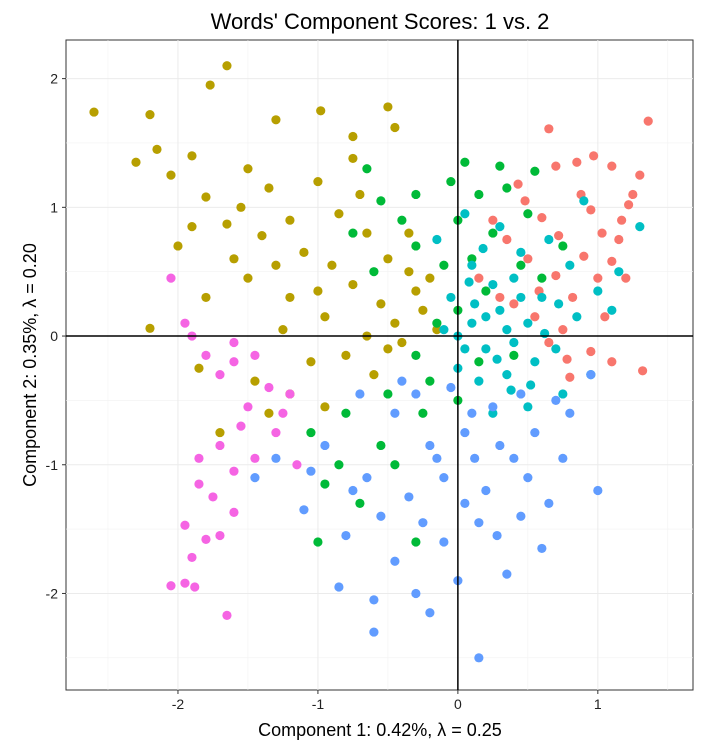  Describe the element at coordinates (458, 704) in the screenshot. I see `x-tick-label: 0` at that location.